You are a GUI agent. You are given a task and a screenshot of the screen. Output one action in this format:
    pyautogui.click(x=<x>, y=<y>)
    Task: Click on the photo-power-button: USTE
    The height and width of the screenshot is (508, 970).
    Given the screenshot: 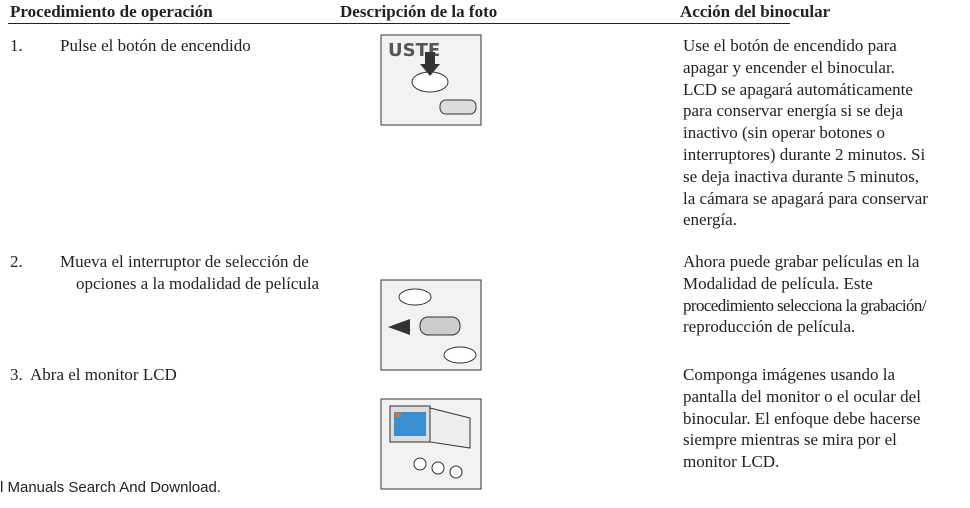 What is the action you would take?
    pyautogui.click(x=431, y=80)
    